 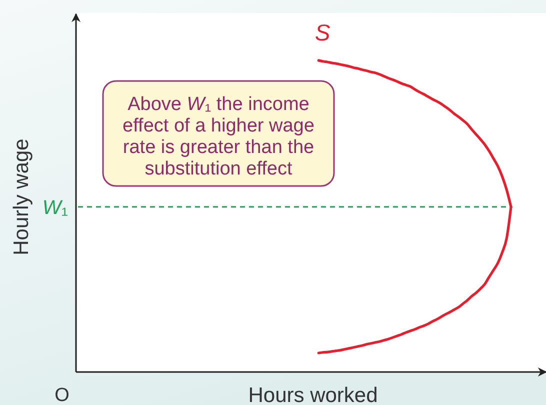 I want to click on text: O, so click(x=62, y=395).